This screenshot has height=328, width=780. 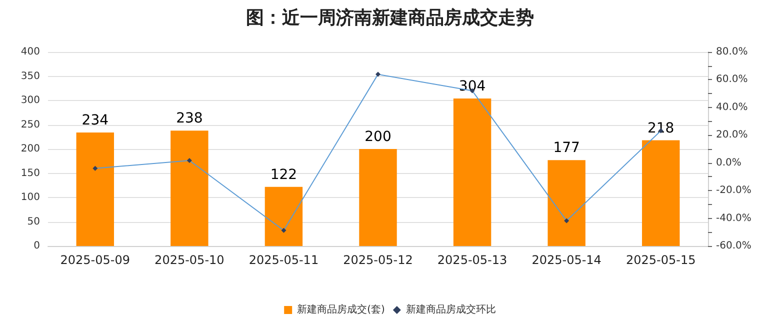 What do you see at coordinates (472, 86) in the screenshot?
I see `data-label: 304` at bounding box center [472, 86].